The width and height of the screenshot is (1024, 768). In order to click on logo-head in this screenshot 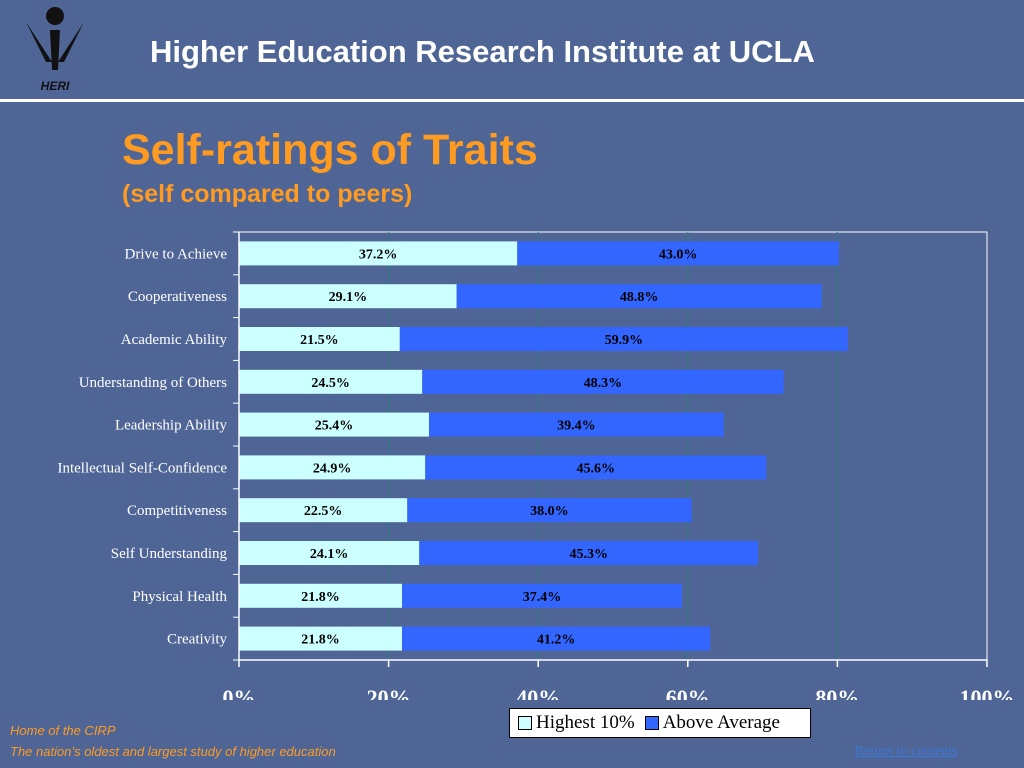, I will do `click(55, 16)`.